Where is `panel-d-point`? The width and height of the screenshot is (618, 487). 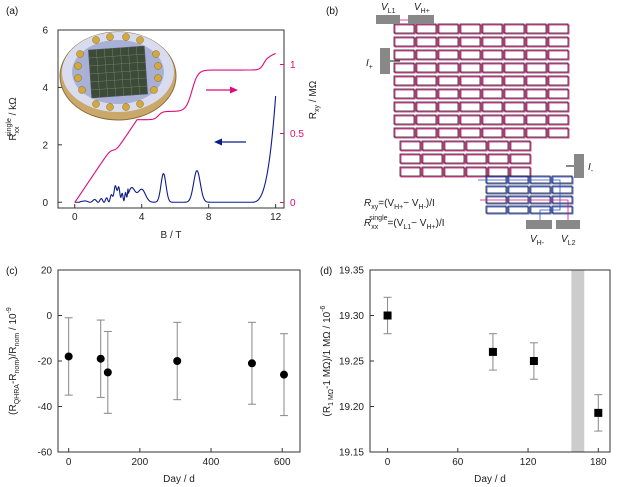 panel-d-point is located at coordinates (533, 361).